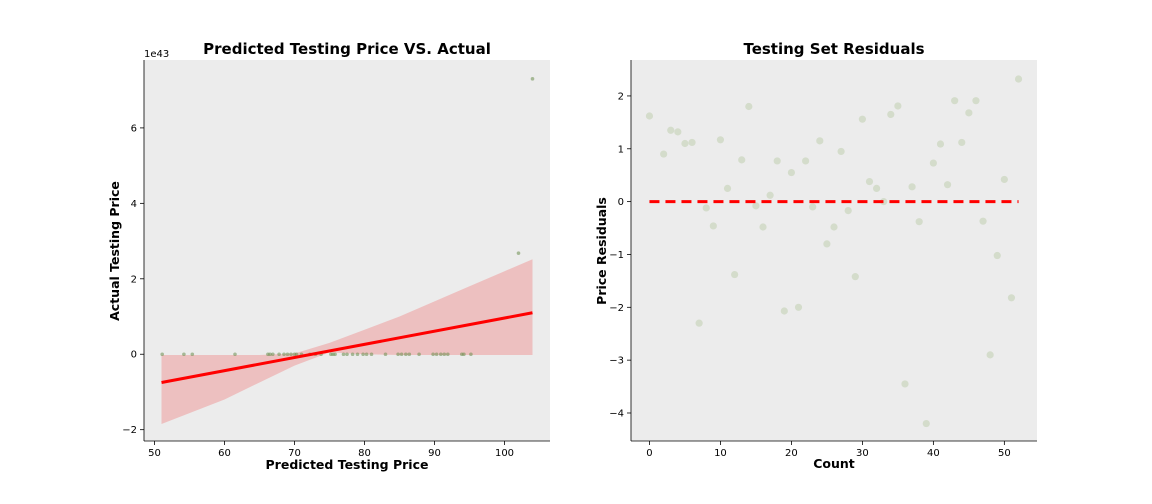 The width and height of the screenshot is (1152, 504). What do you see at coordinates (504, 453) in the screenshot?
I see `x-tick-label: 100` at bounding box center [504, 453].